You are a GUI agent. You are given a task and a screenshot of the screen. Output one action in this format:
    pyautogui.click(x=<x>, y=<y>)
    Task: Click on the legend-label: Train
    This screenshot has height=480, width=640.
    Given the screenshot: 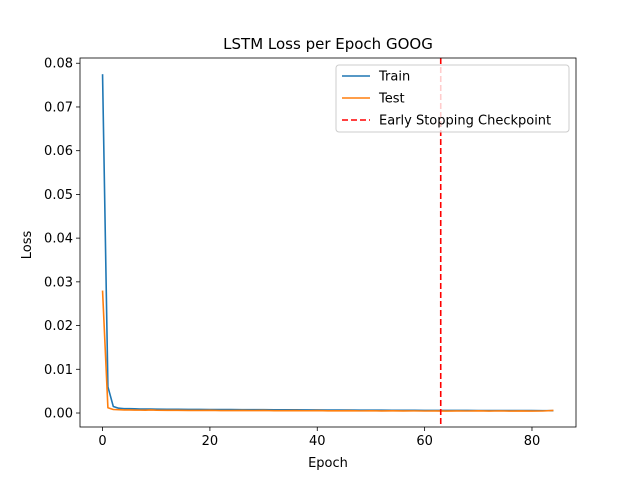 What is the action you would take?
    pyautogui.click(x=394, y=77)
    